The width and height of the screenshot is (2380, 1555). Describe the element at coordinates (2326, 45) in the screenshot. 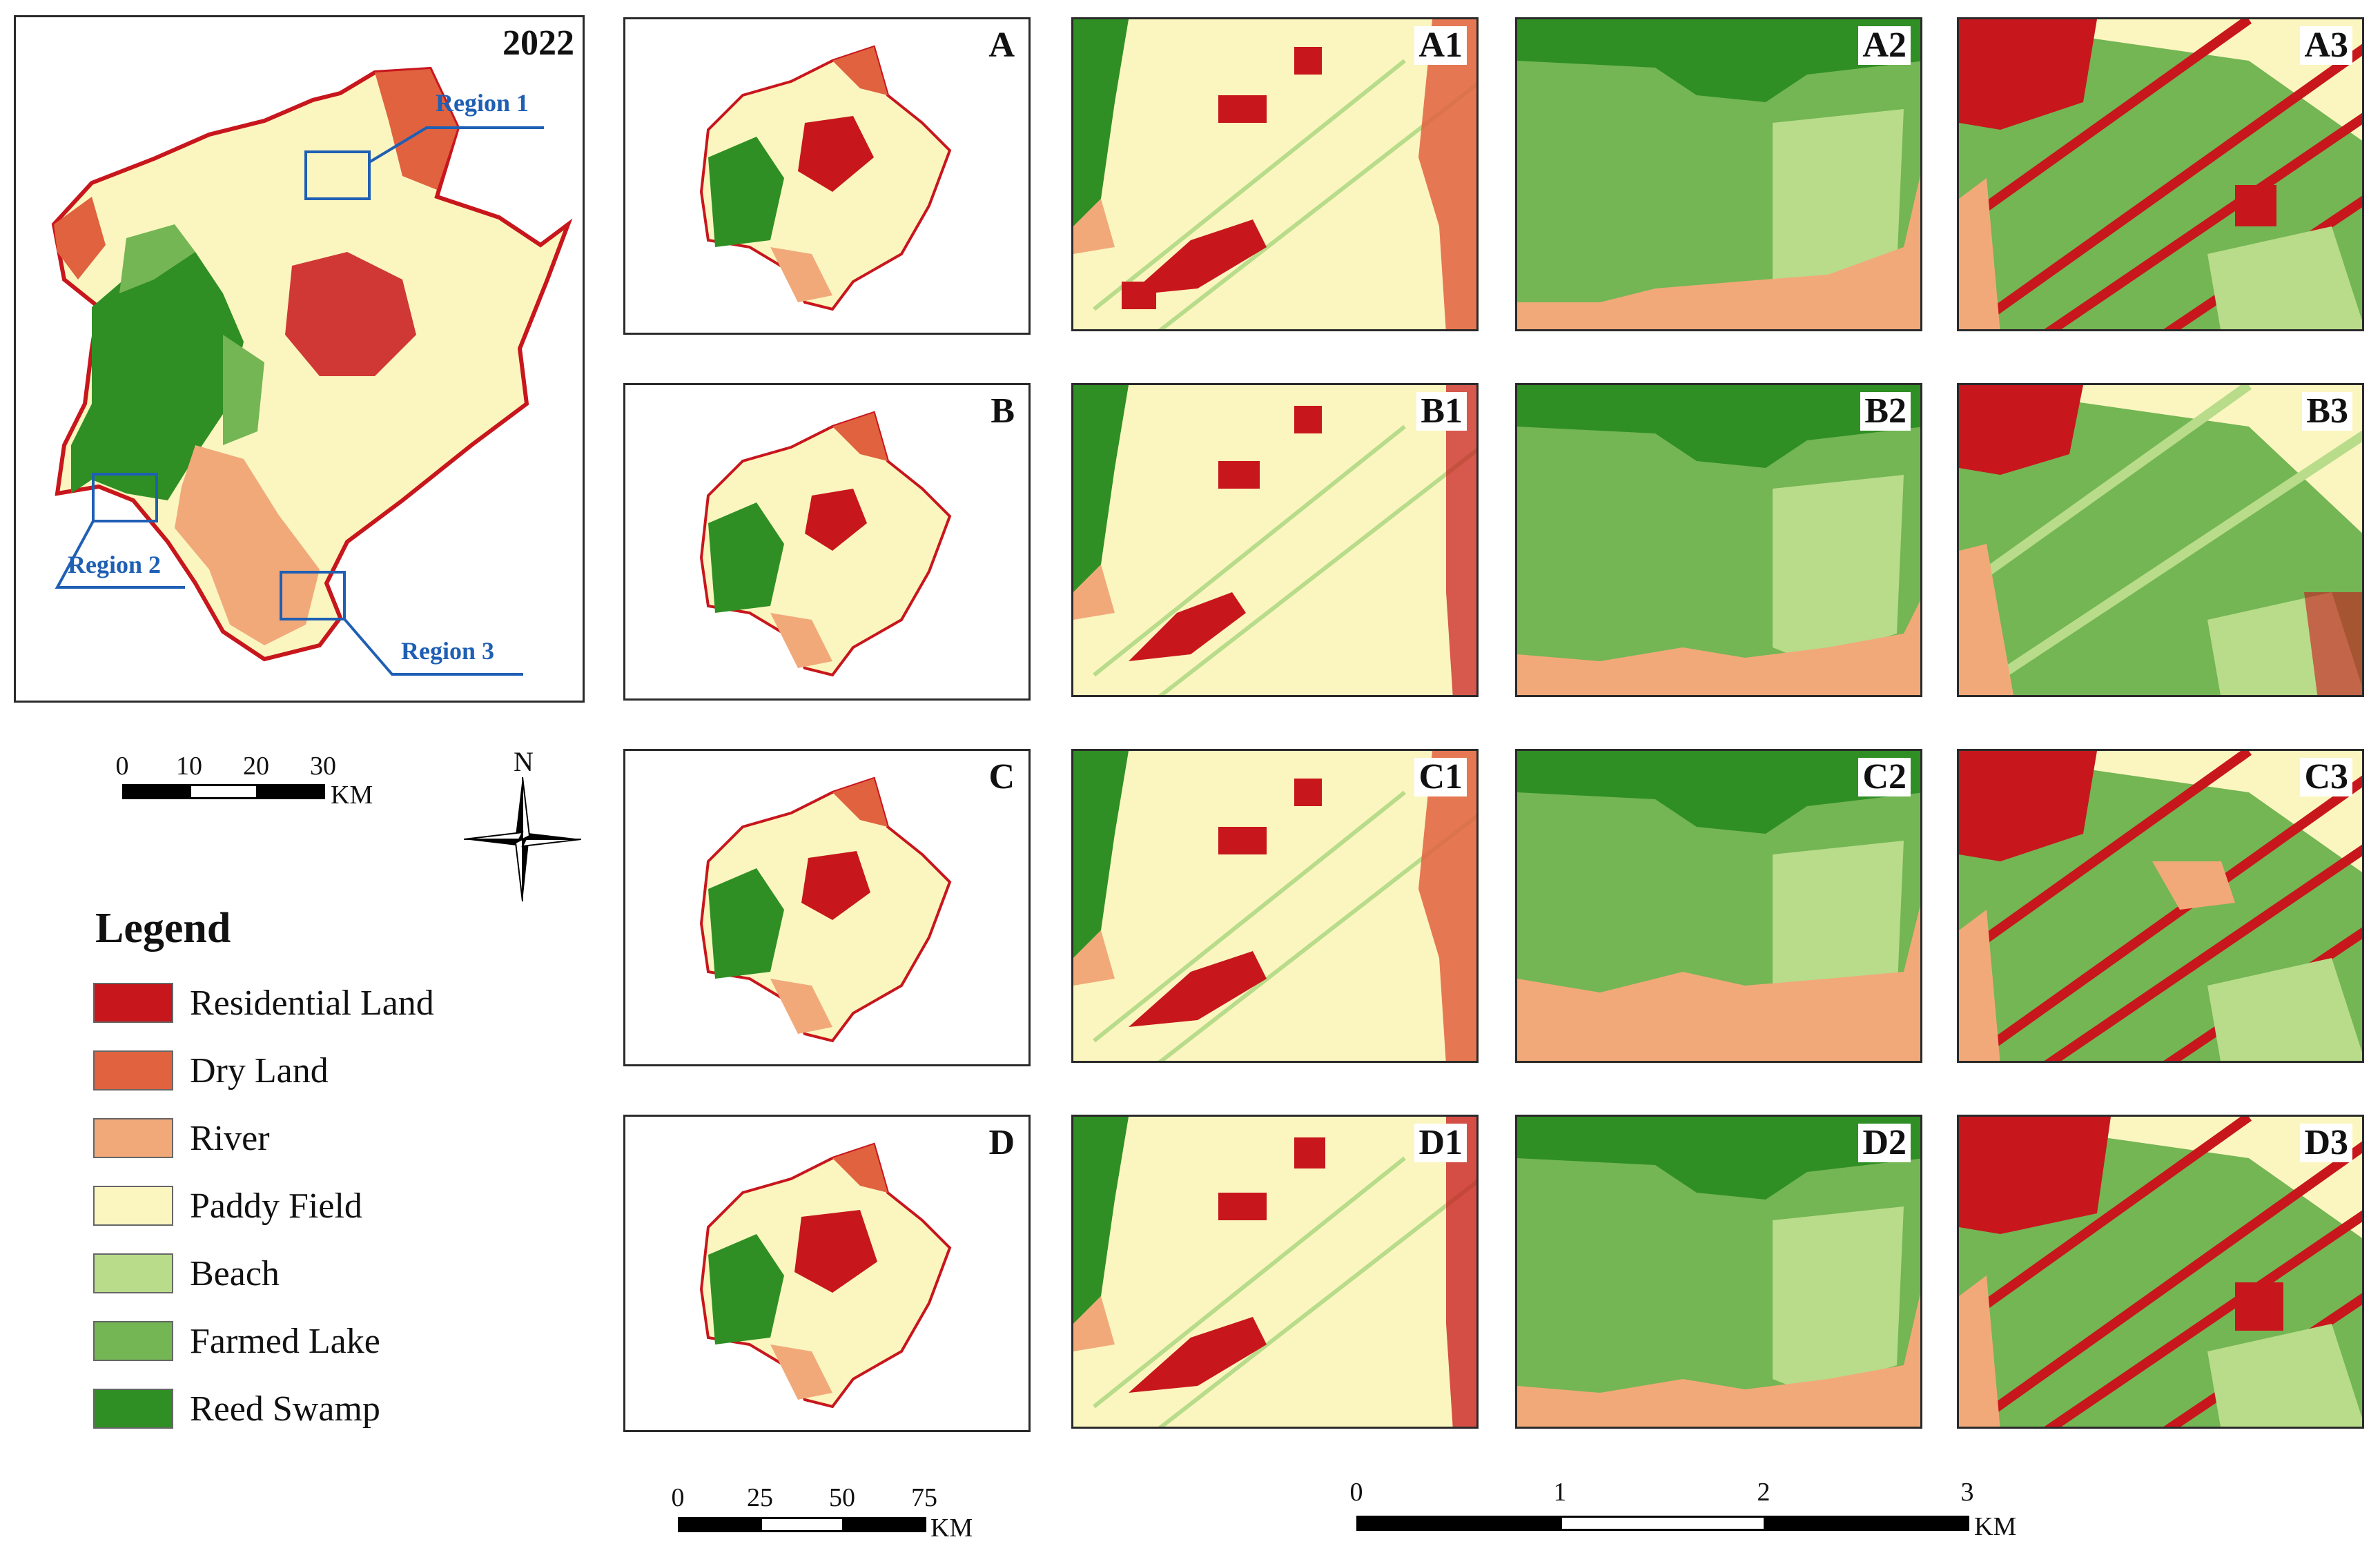

I see `detail-label: A3` at that location.